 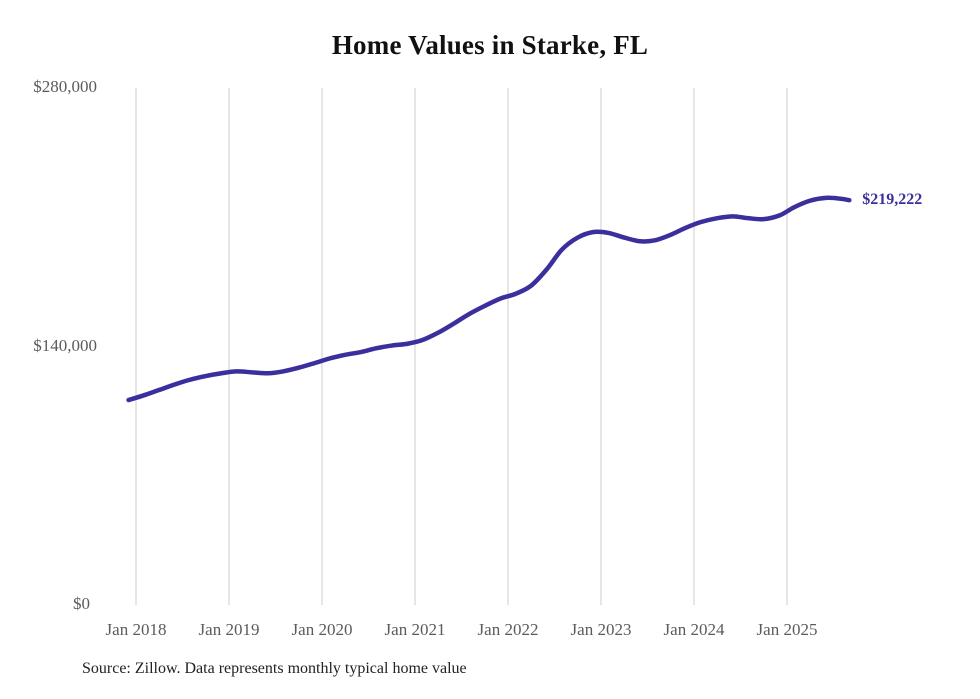 I want to click on y-axis-tick-top: $280,000, so click(x=65, y=86).